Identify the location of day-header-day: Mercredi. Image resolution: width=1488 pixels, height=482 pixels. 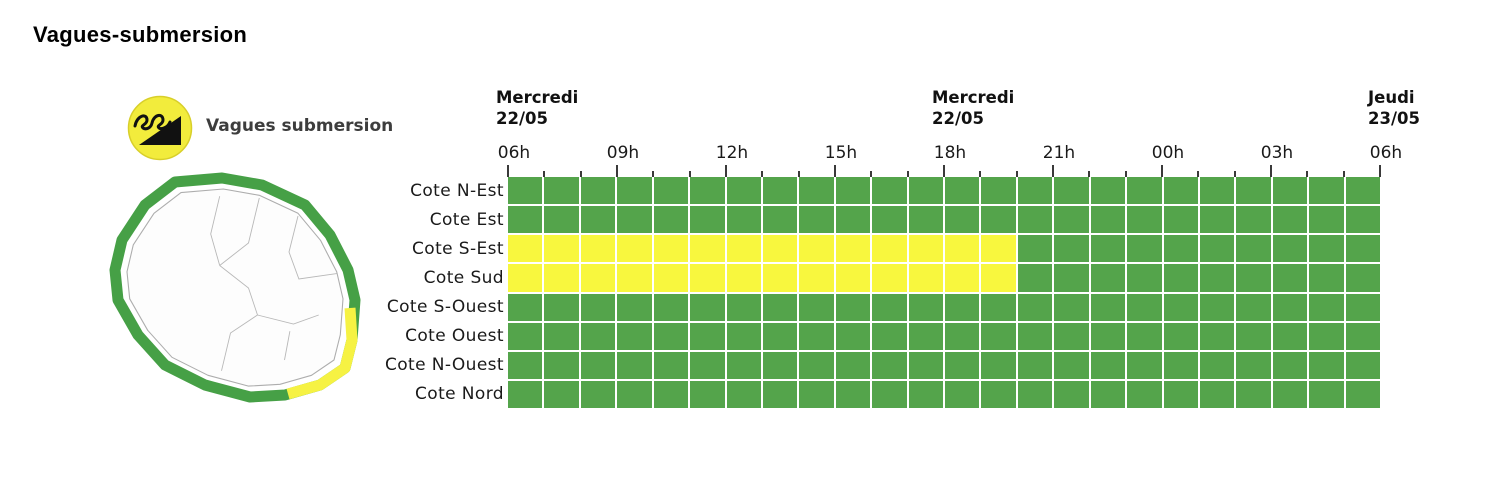
(537, 97).